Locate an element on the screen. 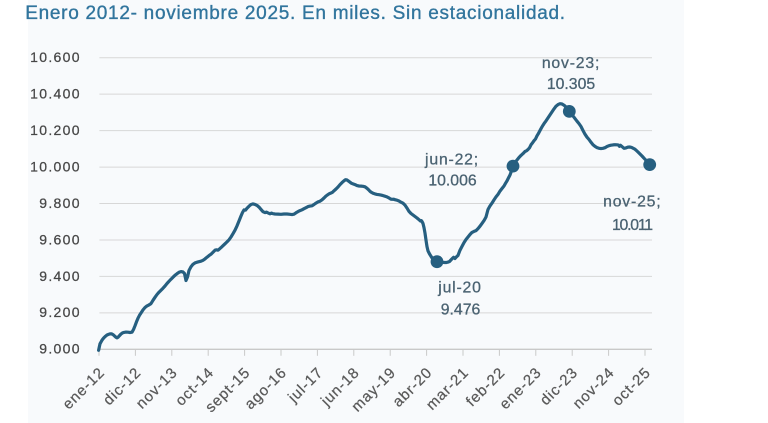 Image resolution: width=768 pixels, height=423 pixels. svg-text: 10.000 is located at coordinates (55, 167).